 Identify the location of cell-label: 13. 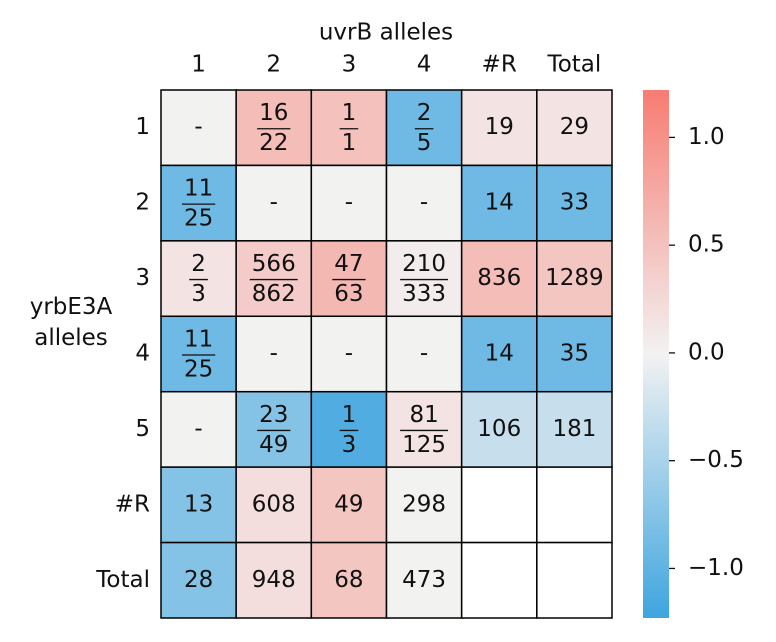
(198, 504).